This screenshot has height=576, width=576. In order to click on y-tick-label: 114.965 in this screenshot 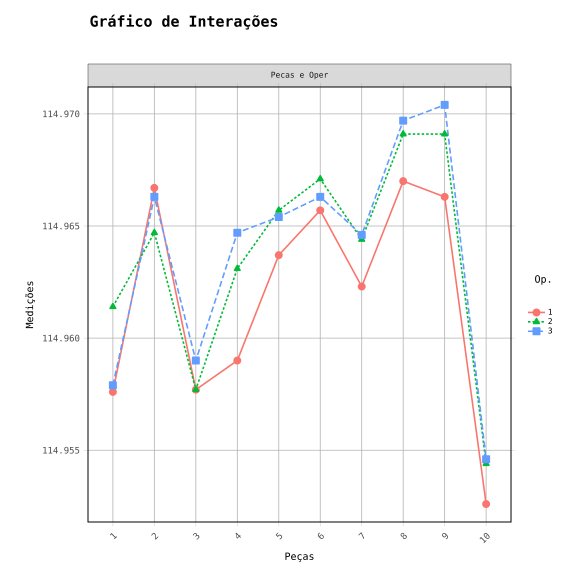, I will do `click(61, 226)`.